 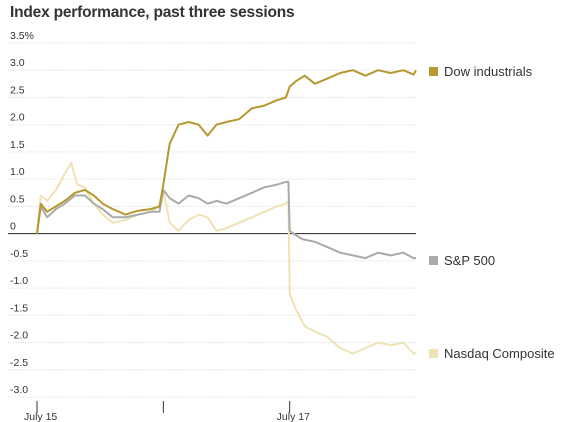 What do you see at coordinates (17, 90) in the screenshot?
I see `y-tick-label: 2.5` at bounding box center [17, 90].